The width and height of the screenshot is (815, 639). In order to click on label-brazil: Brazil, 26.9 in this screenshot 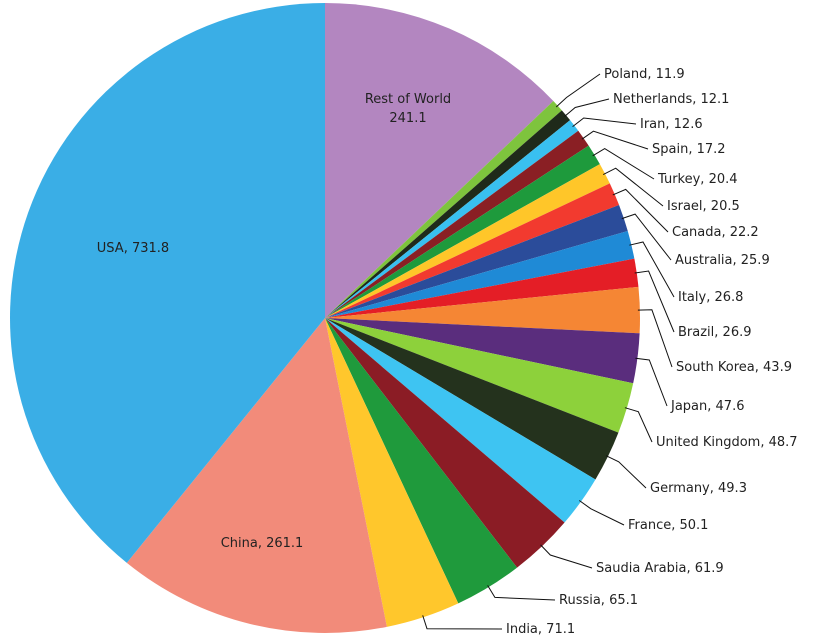, I will do `click(715, 332)`.